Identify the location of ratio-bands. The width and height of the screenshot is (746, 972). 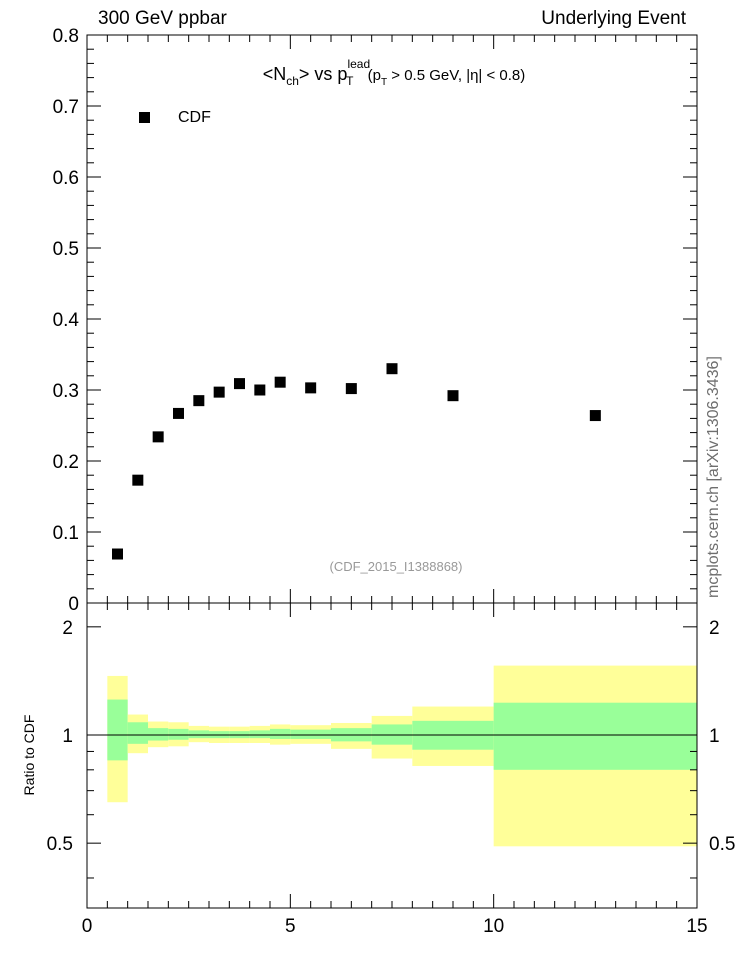
(402, 756).